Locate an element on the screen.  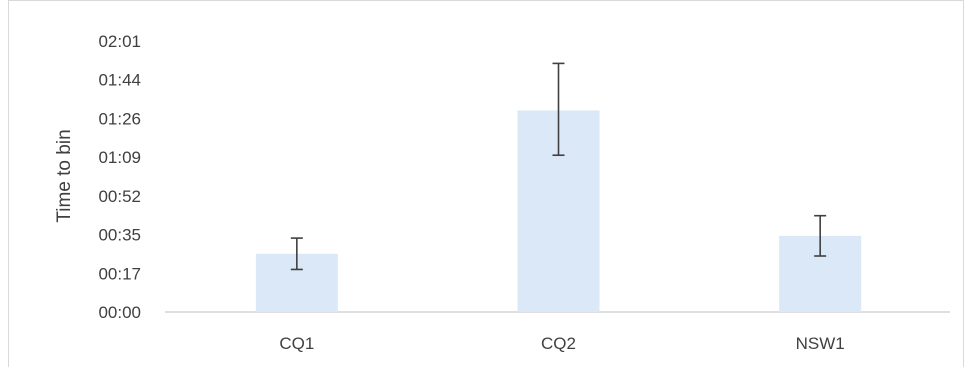
y-tick-label: 00:35 is located at coordinates (119, 235).